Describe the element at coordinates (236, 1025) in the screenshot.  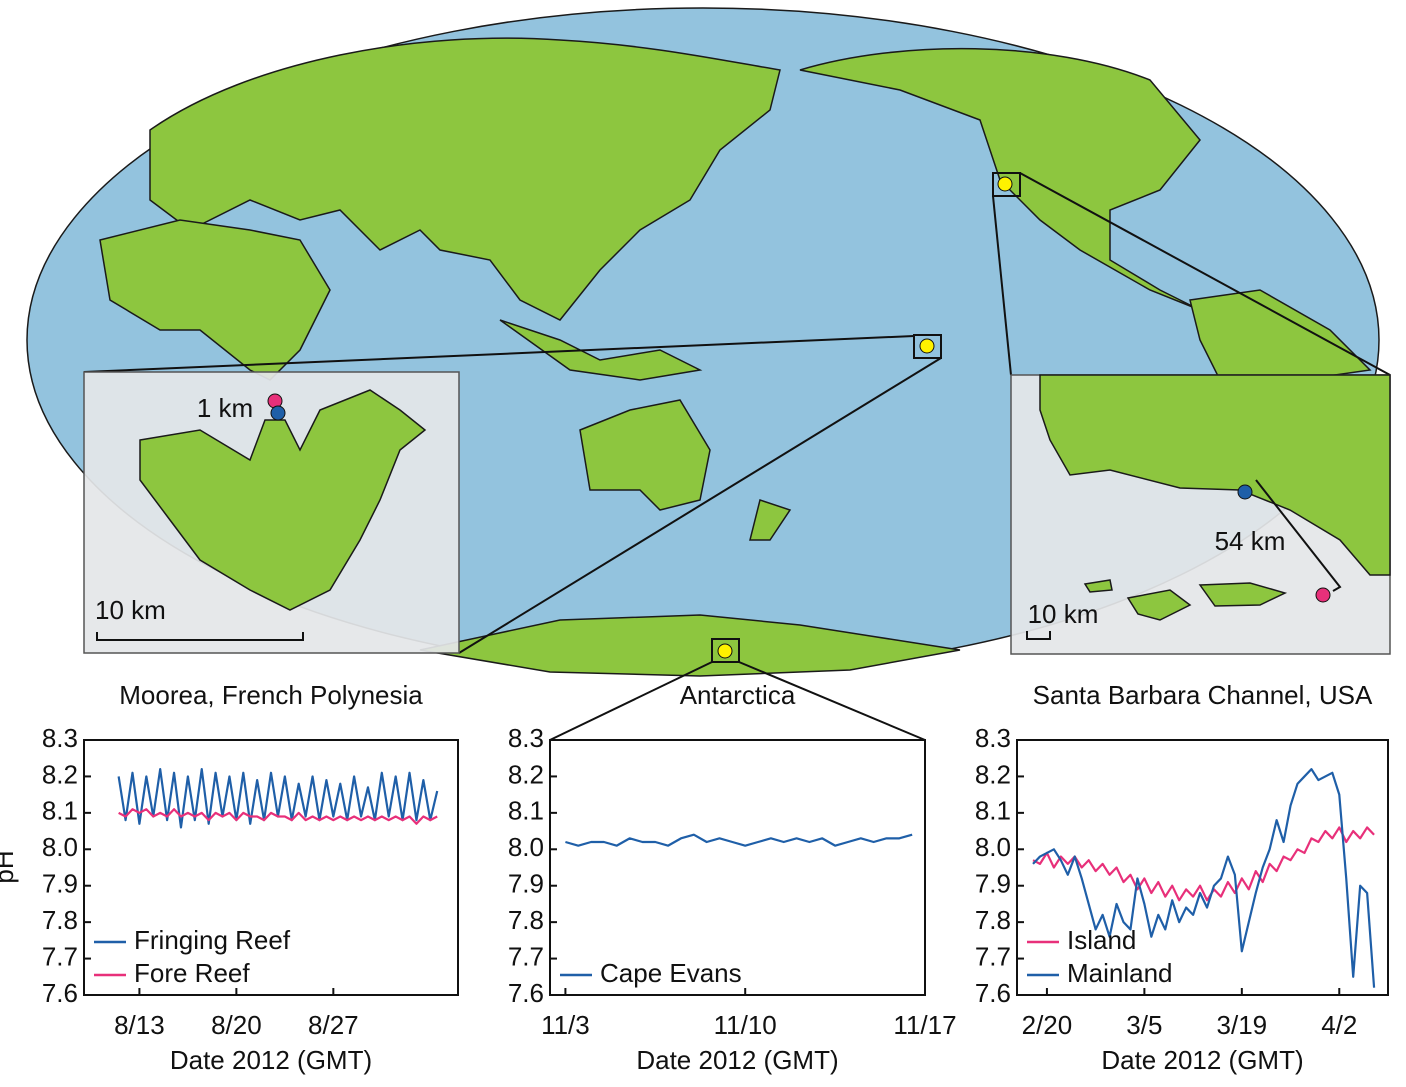
I see `x-tick-label: 8/20` at that location.